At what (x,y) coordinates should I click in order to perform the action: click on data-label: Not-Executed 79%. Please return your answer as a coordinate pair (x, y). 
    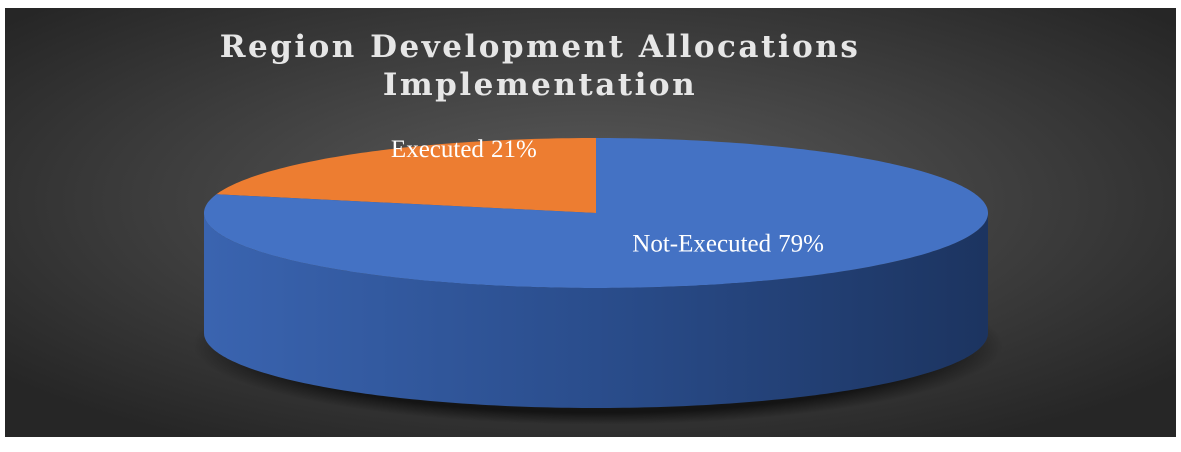
    Looking at the image, I should click on (728, 243).